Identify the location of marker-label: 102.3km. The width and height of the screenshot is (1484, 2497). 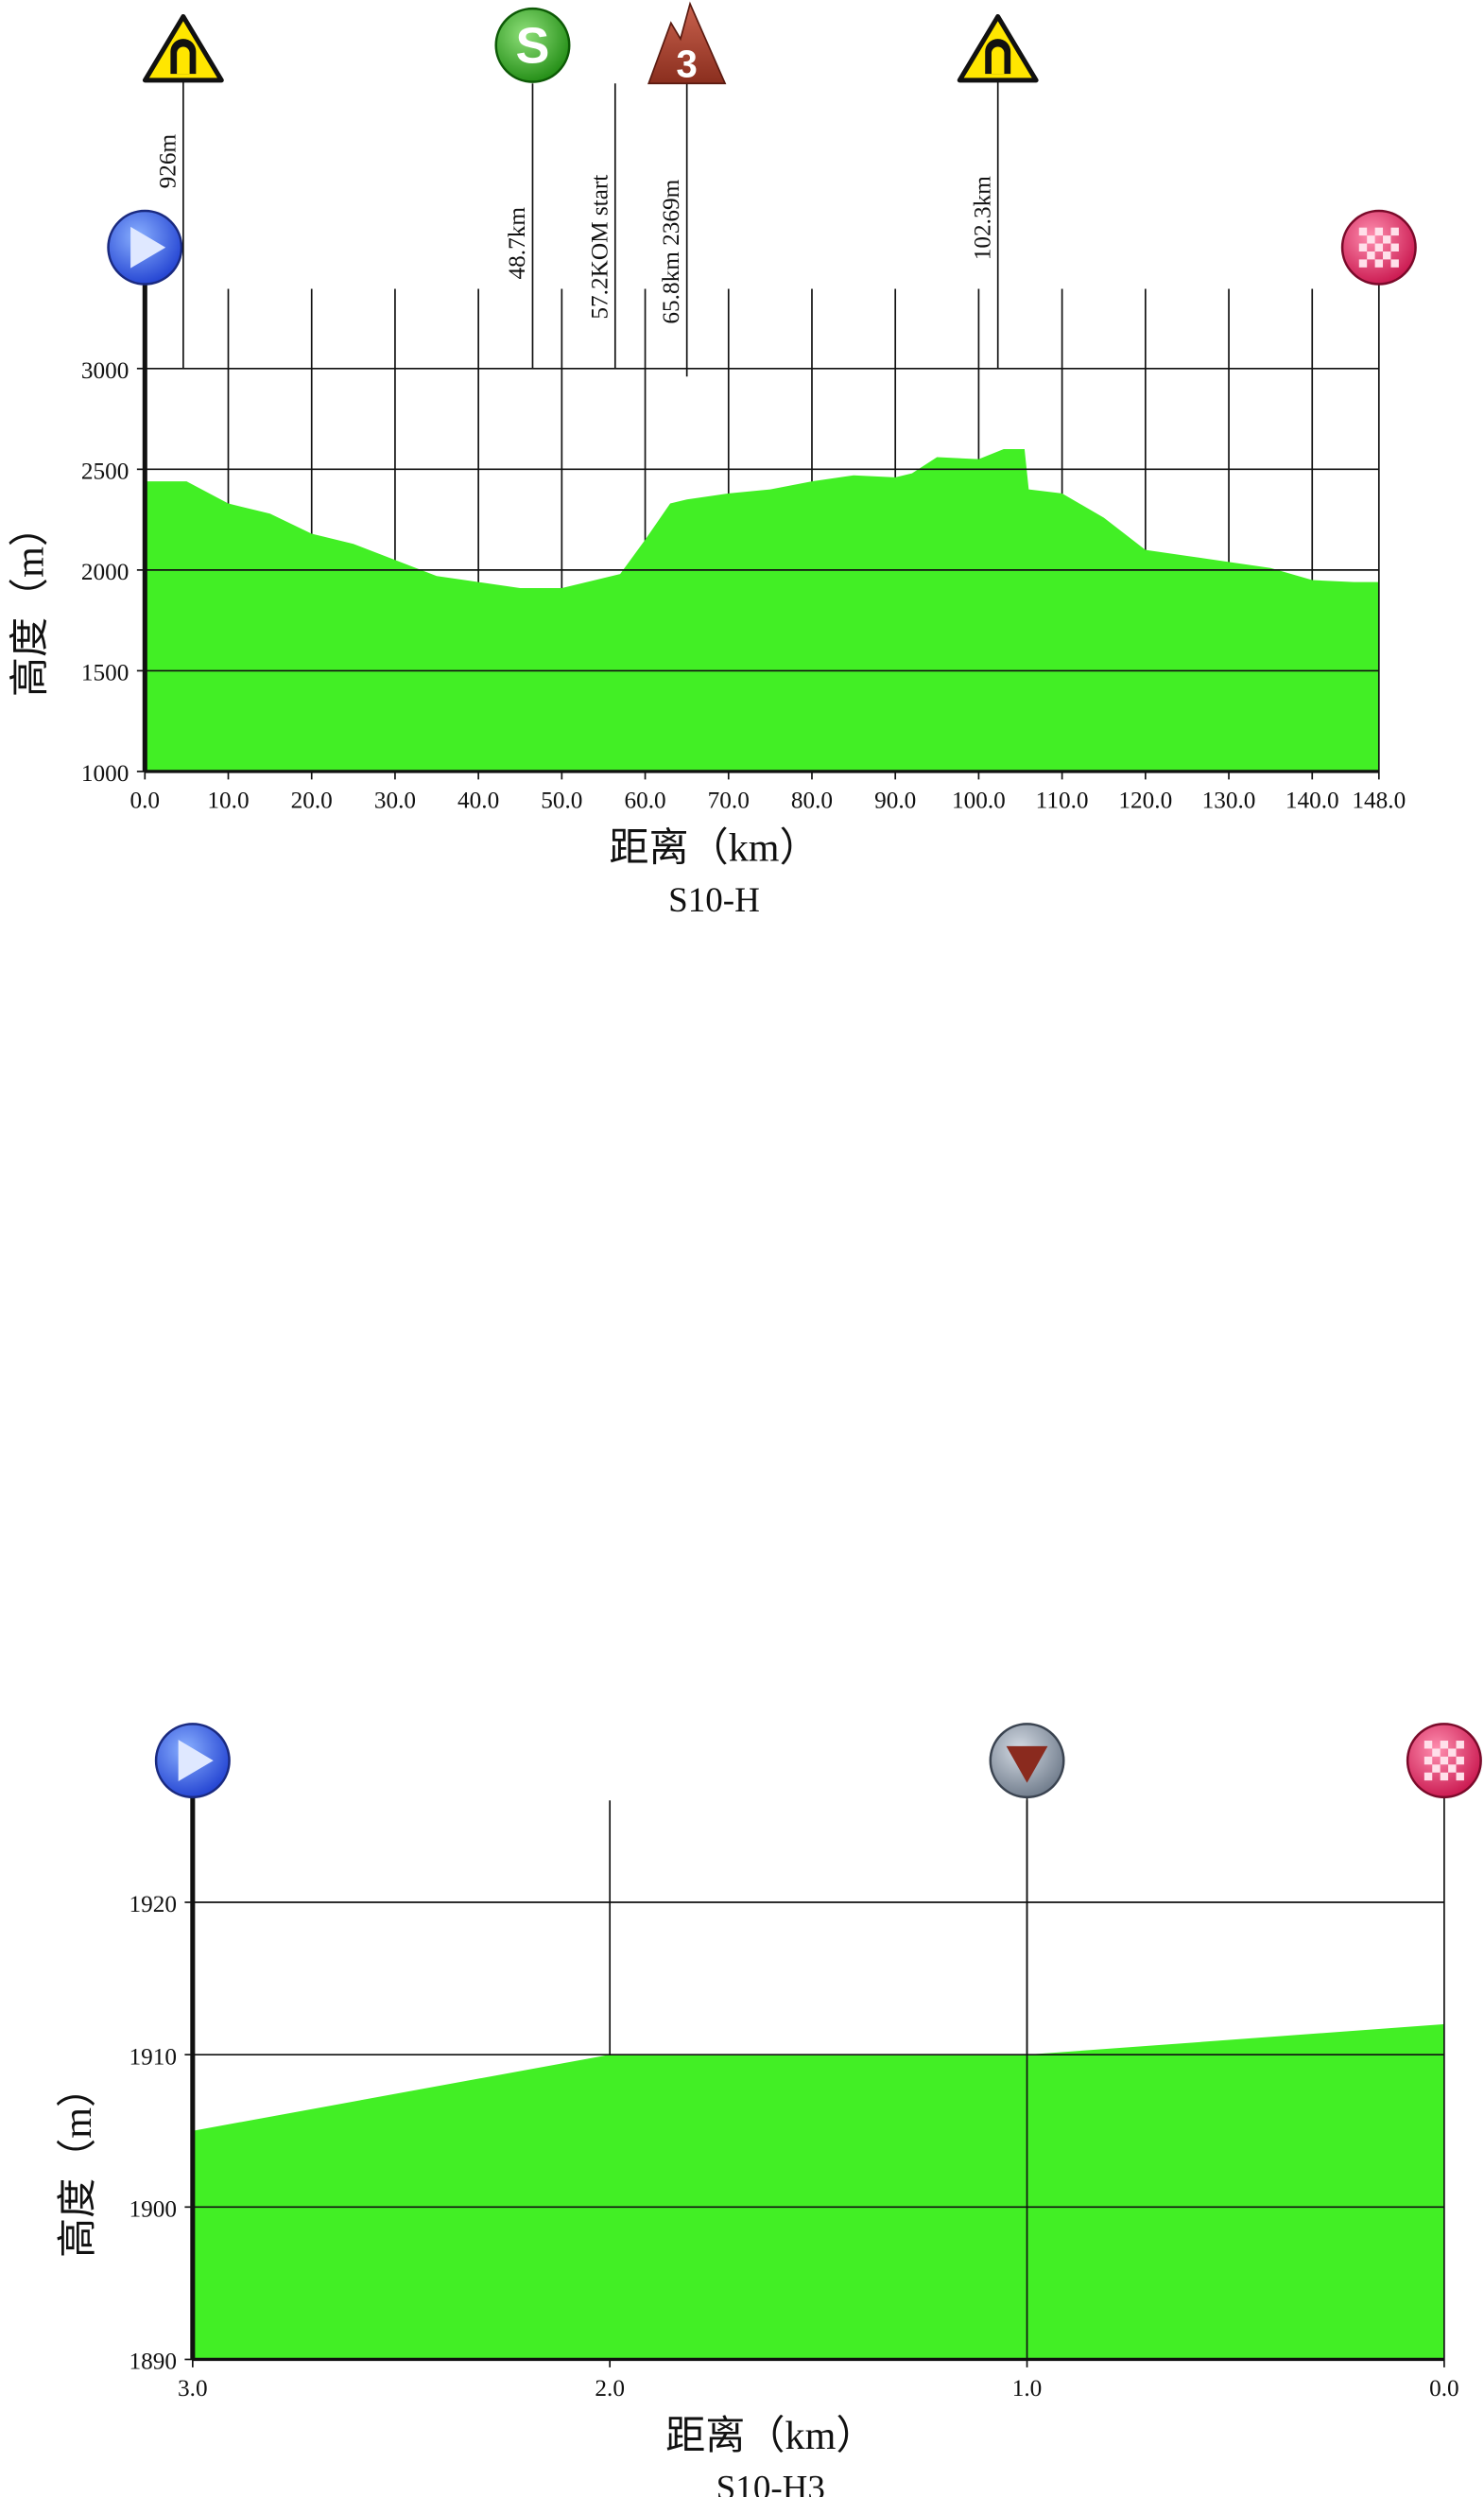
(982, 218).